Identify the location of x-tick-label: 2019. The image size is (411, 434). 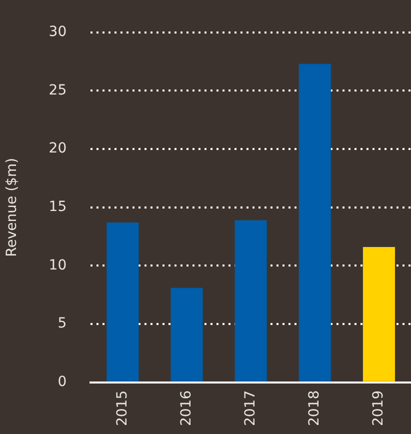
(378, 408).